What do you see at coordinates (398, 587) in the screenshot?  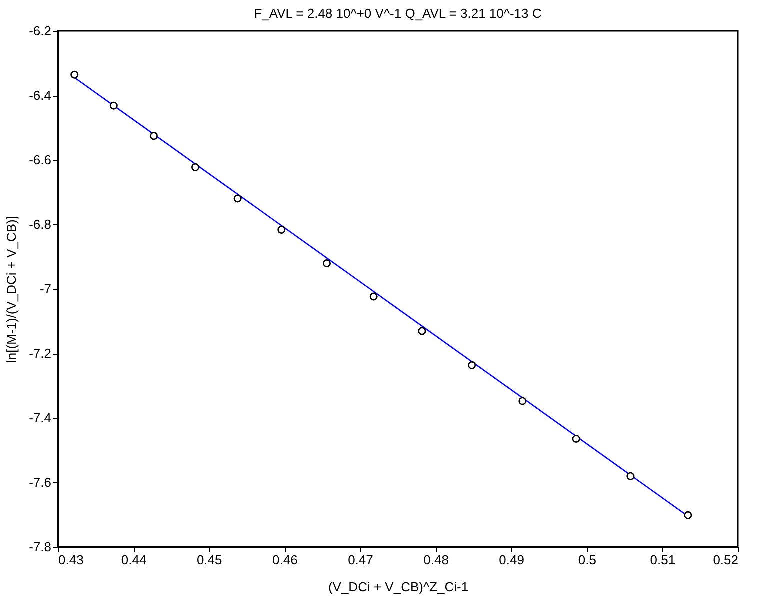 I see `x-axis-title: (V_DCi + V_CB)^Z_Ci-1` at bounding box center [398, 587].